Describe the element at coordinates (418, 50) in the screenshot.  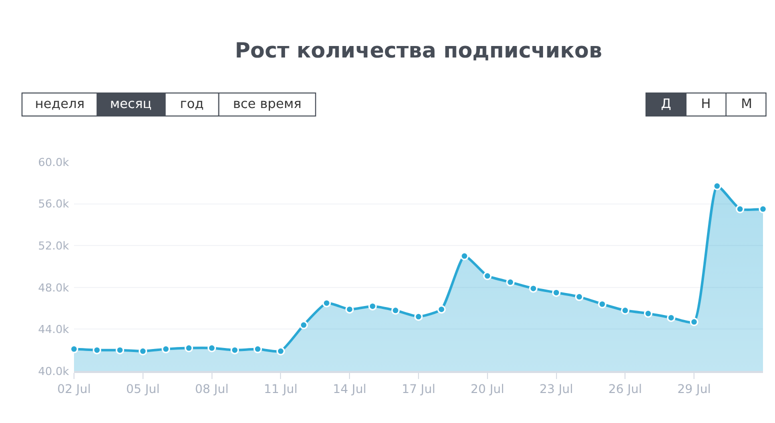
I see `chart-title: Рост количества подписчиков` at that location.